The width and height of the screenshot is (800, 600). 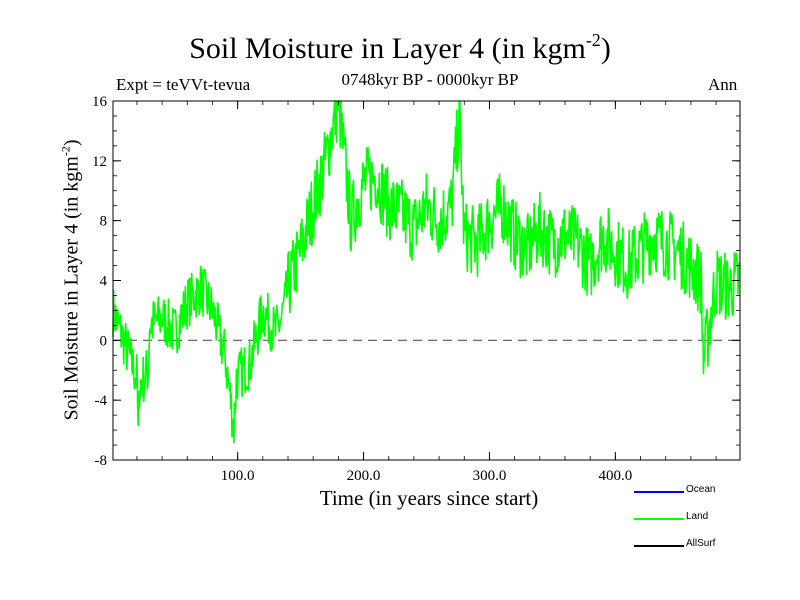 I want to click on experiment-label: Expt = teVVt-tevua, so click(x=183, y=84).